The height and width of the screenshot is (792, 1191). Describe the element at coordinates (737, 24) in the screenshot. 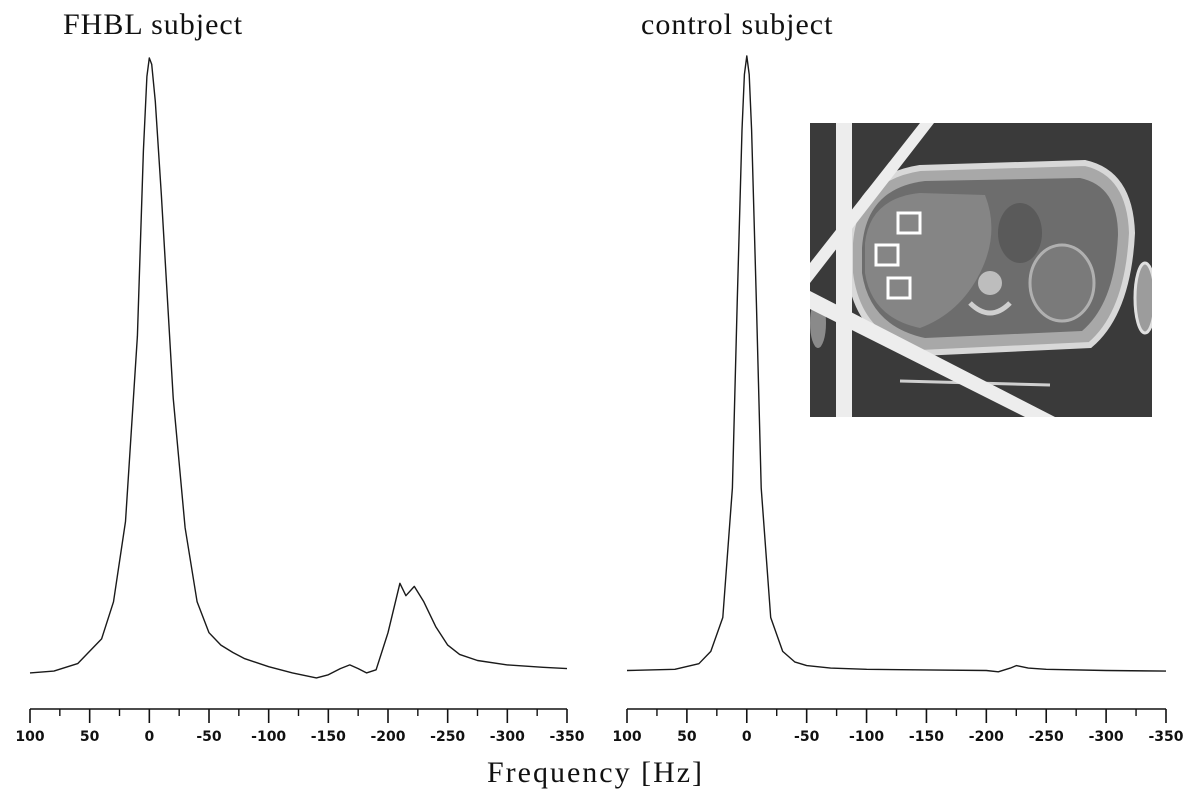

I see `chart-title-control: control subject` at that location.